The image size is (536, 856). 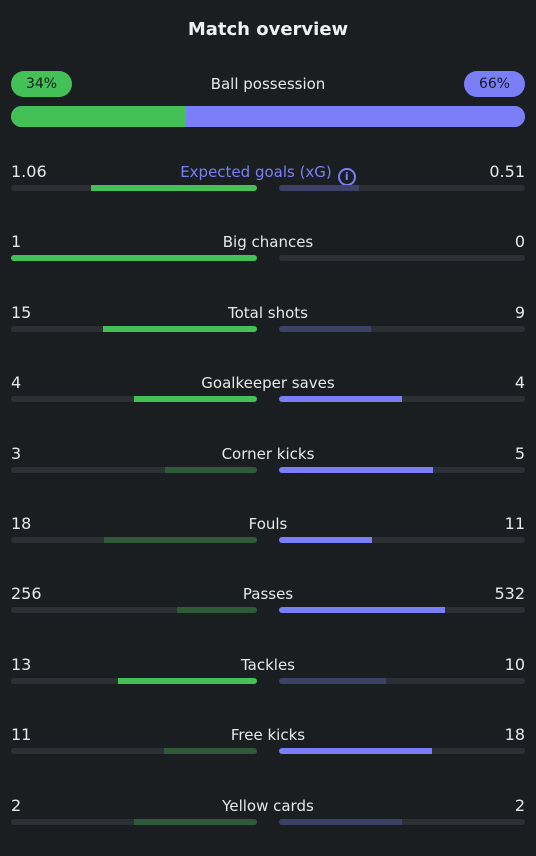 I want to click on stat-row: 3 Corner kicks 5, so click(x=268, y=463).